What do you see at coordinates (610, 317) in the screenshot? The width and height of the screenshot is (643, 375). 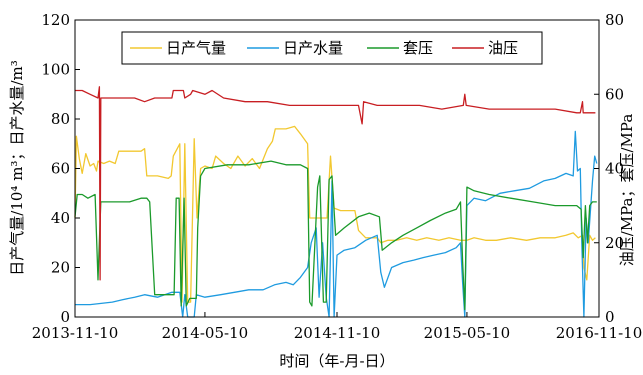 I see `y-right-tick-label: 0` at bounding box center [610, 317].